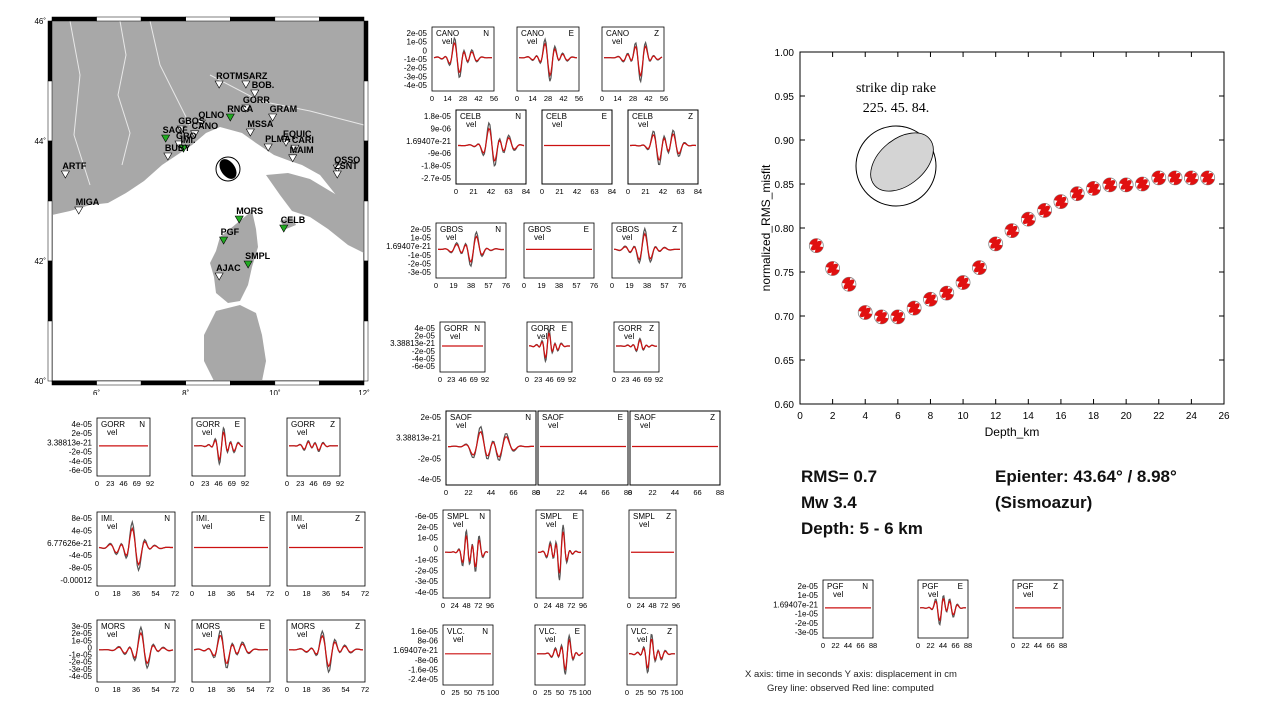 This screenshot has height=720, width=1280. Describe the element at coordinates (943, 609) in the screenshot. I see `computed-trace` at that location.